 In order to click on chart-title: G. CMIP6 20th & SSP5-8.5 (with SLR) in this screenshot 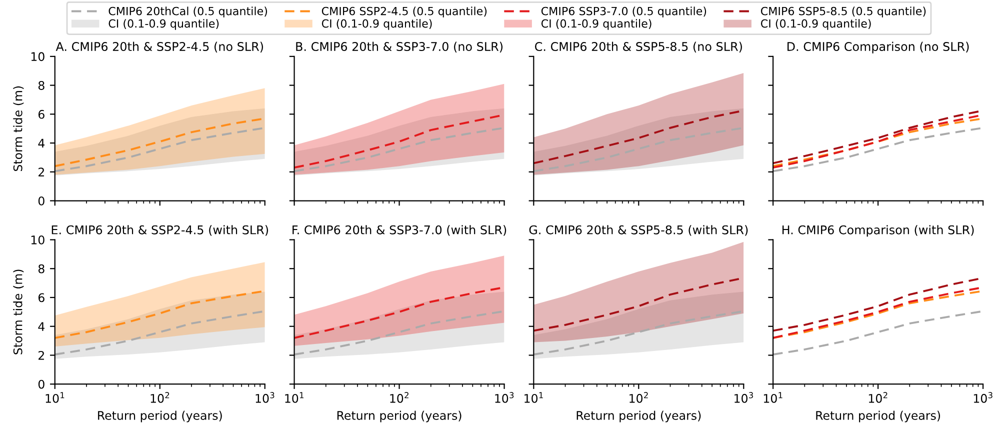, I will do `click(638, 230)`.